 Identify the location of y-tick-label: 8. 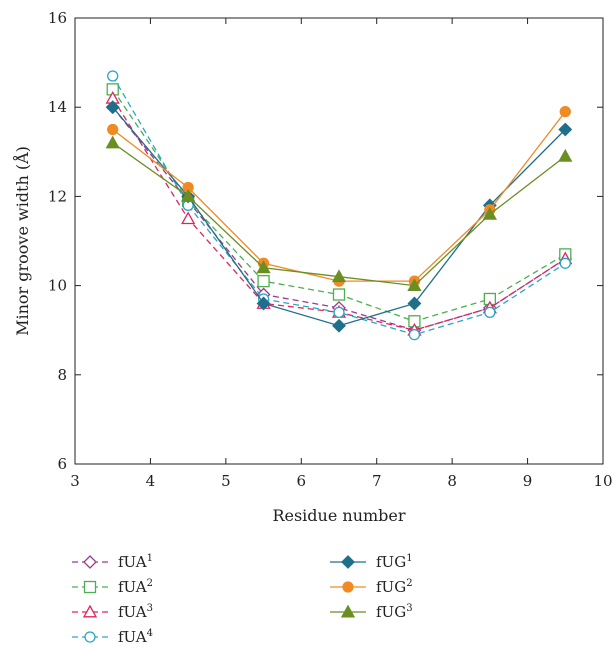
(62, 375).